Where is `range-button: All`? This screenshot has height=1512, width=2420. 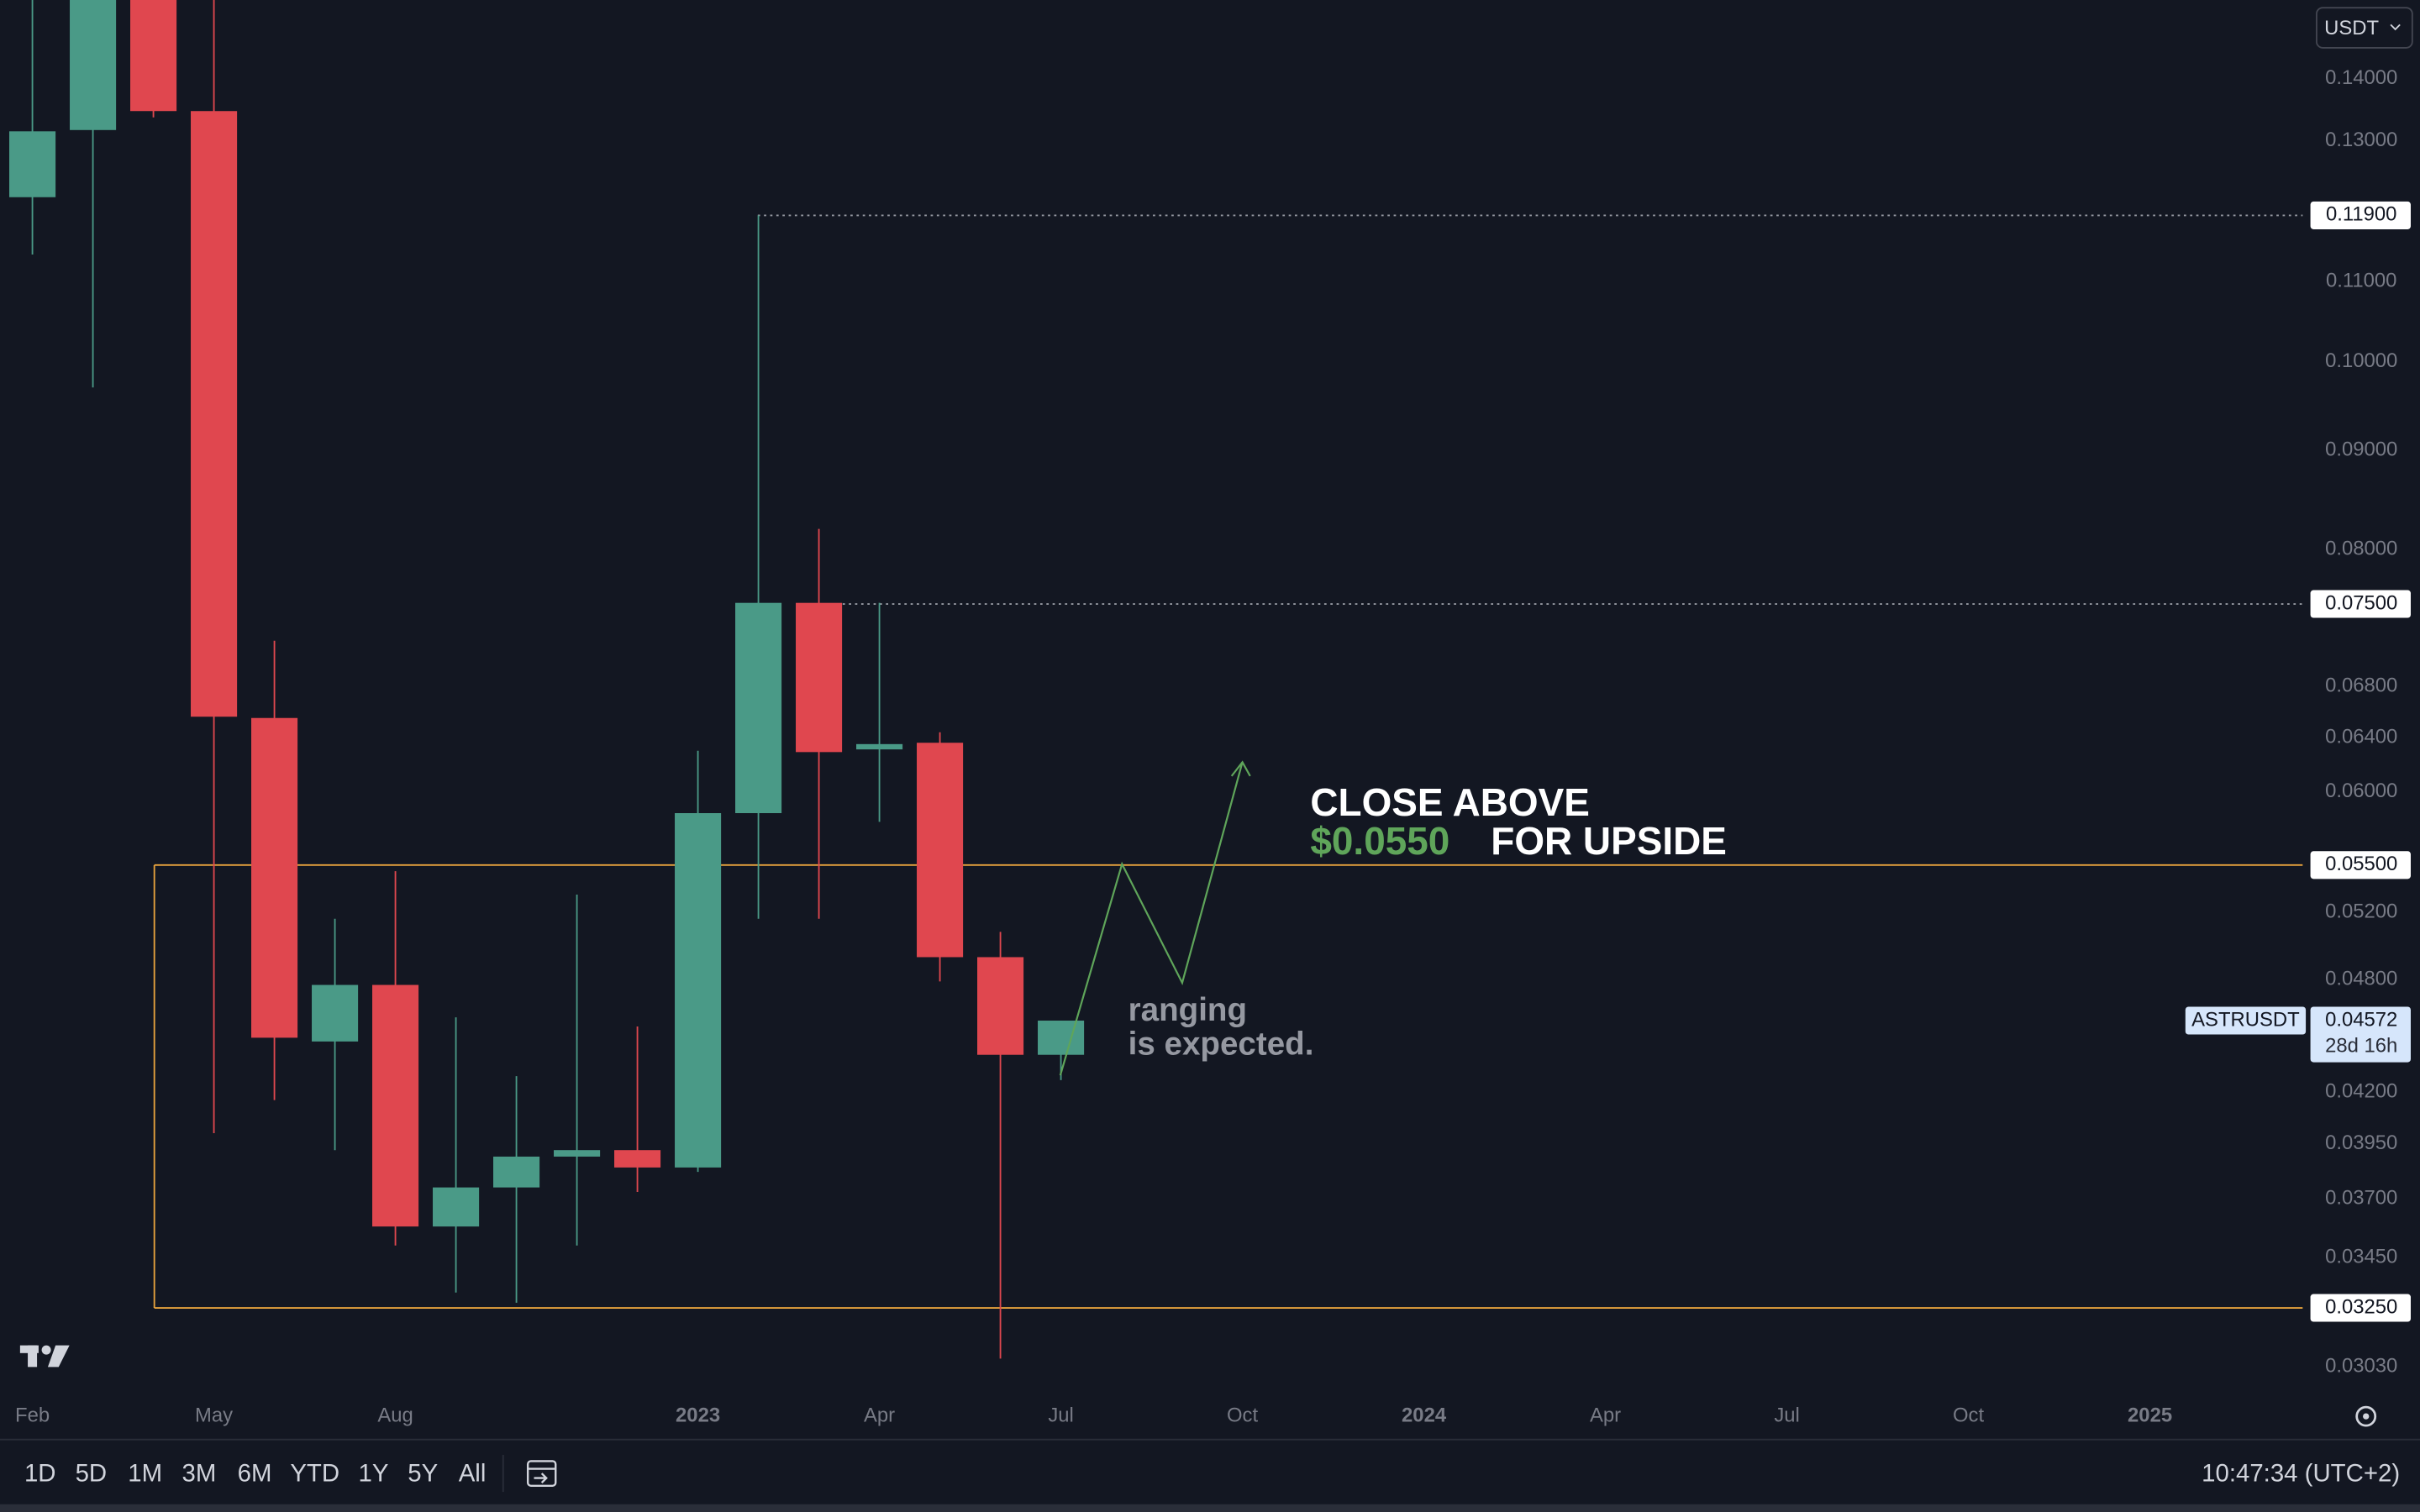
range-button: All is located at coordinates (473, 1474).